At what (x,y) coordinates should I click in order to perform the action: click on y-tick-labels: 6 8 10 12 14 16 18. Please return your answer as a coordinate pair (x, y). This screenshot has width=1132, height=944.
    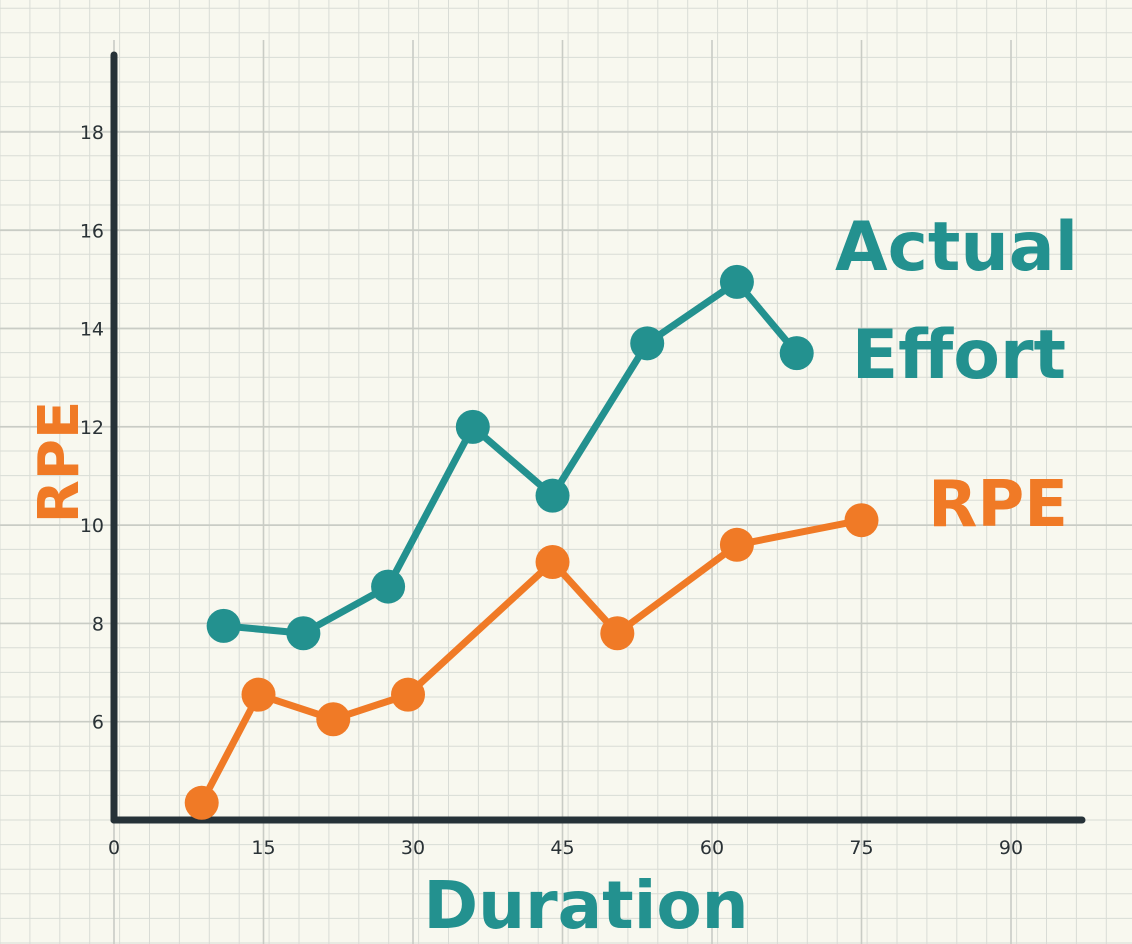
    Looking at the image, I should click on (92, 428).